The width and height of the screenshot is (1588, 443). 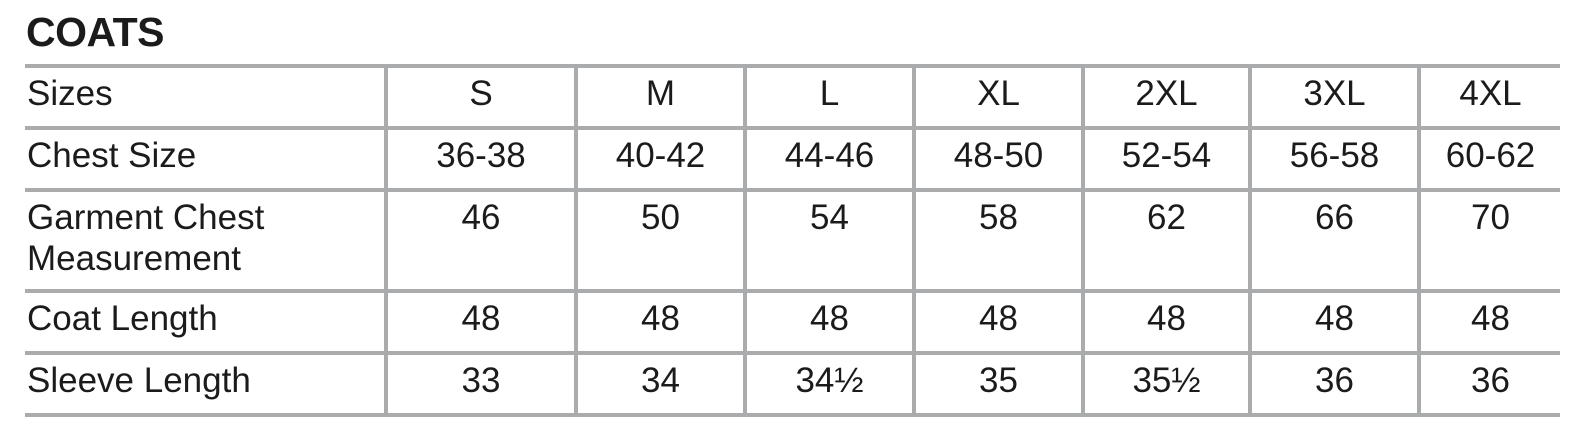 I want to click on cell-chest-size-m: 40-42, so click(x=660, y=159).